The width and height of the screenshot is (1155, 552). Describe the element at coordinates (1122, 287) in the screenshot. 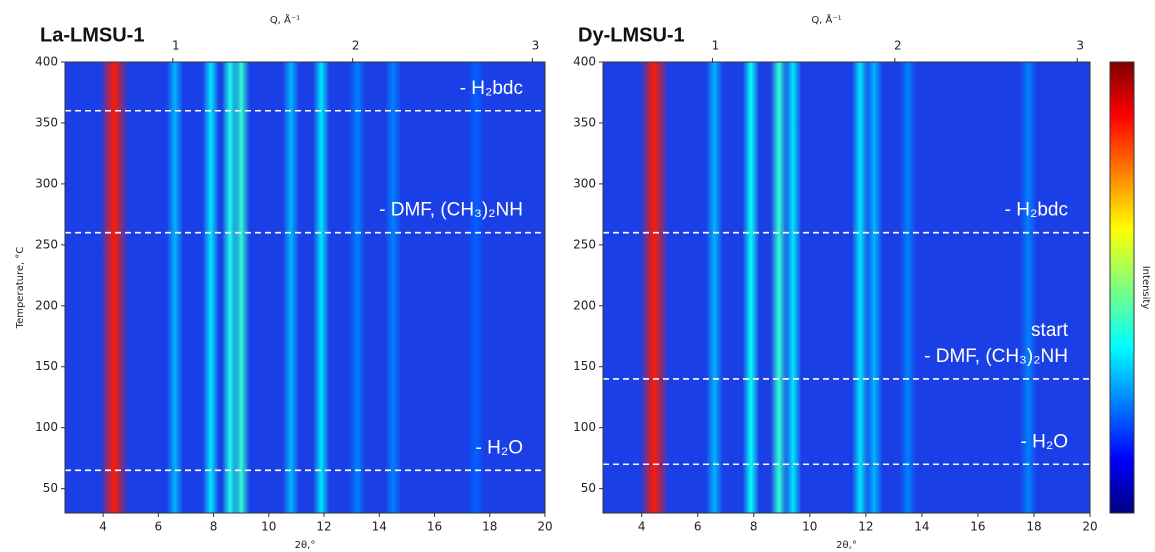

I see `colorbar` at that location.